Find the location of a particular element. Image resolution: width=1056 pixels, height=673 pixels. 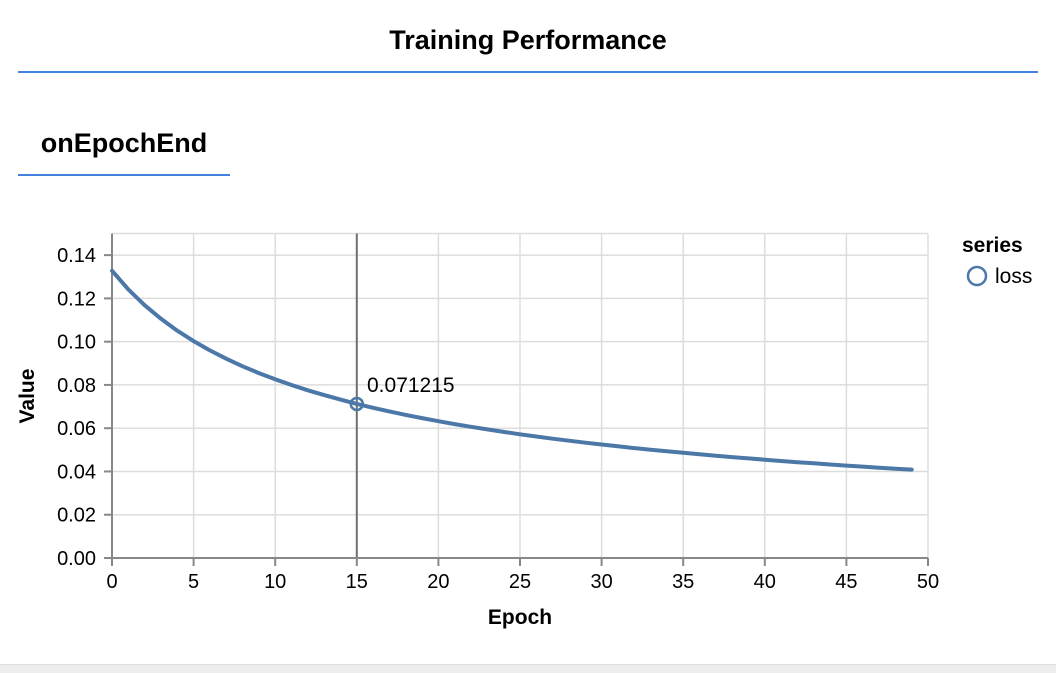

x-tick-label: 15 is located at coordinates (357, 582).